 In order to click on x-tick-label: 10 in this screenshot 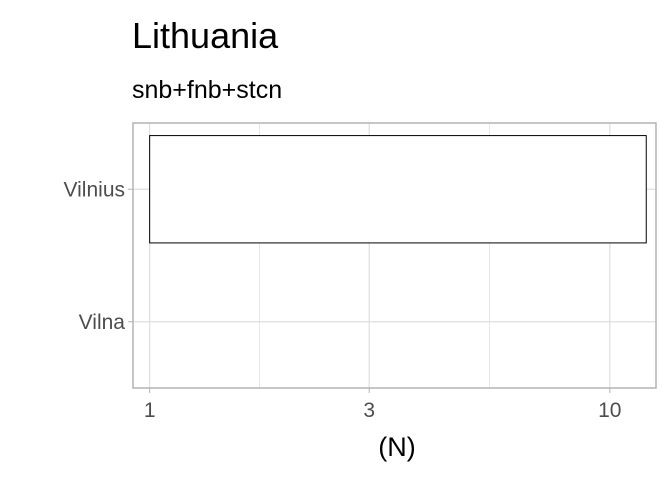, I will do `click(609, 410)`.